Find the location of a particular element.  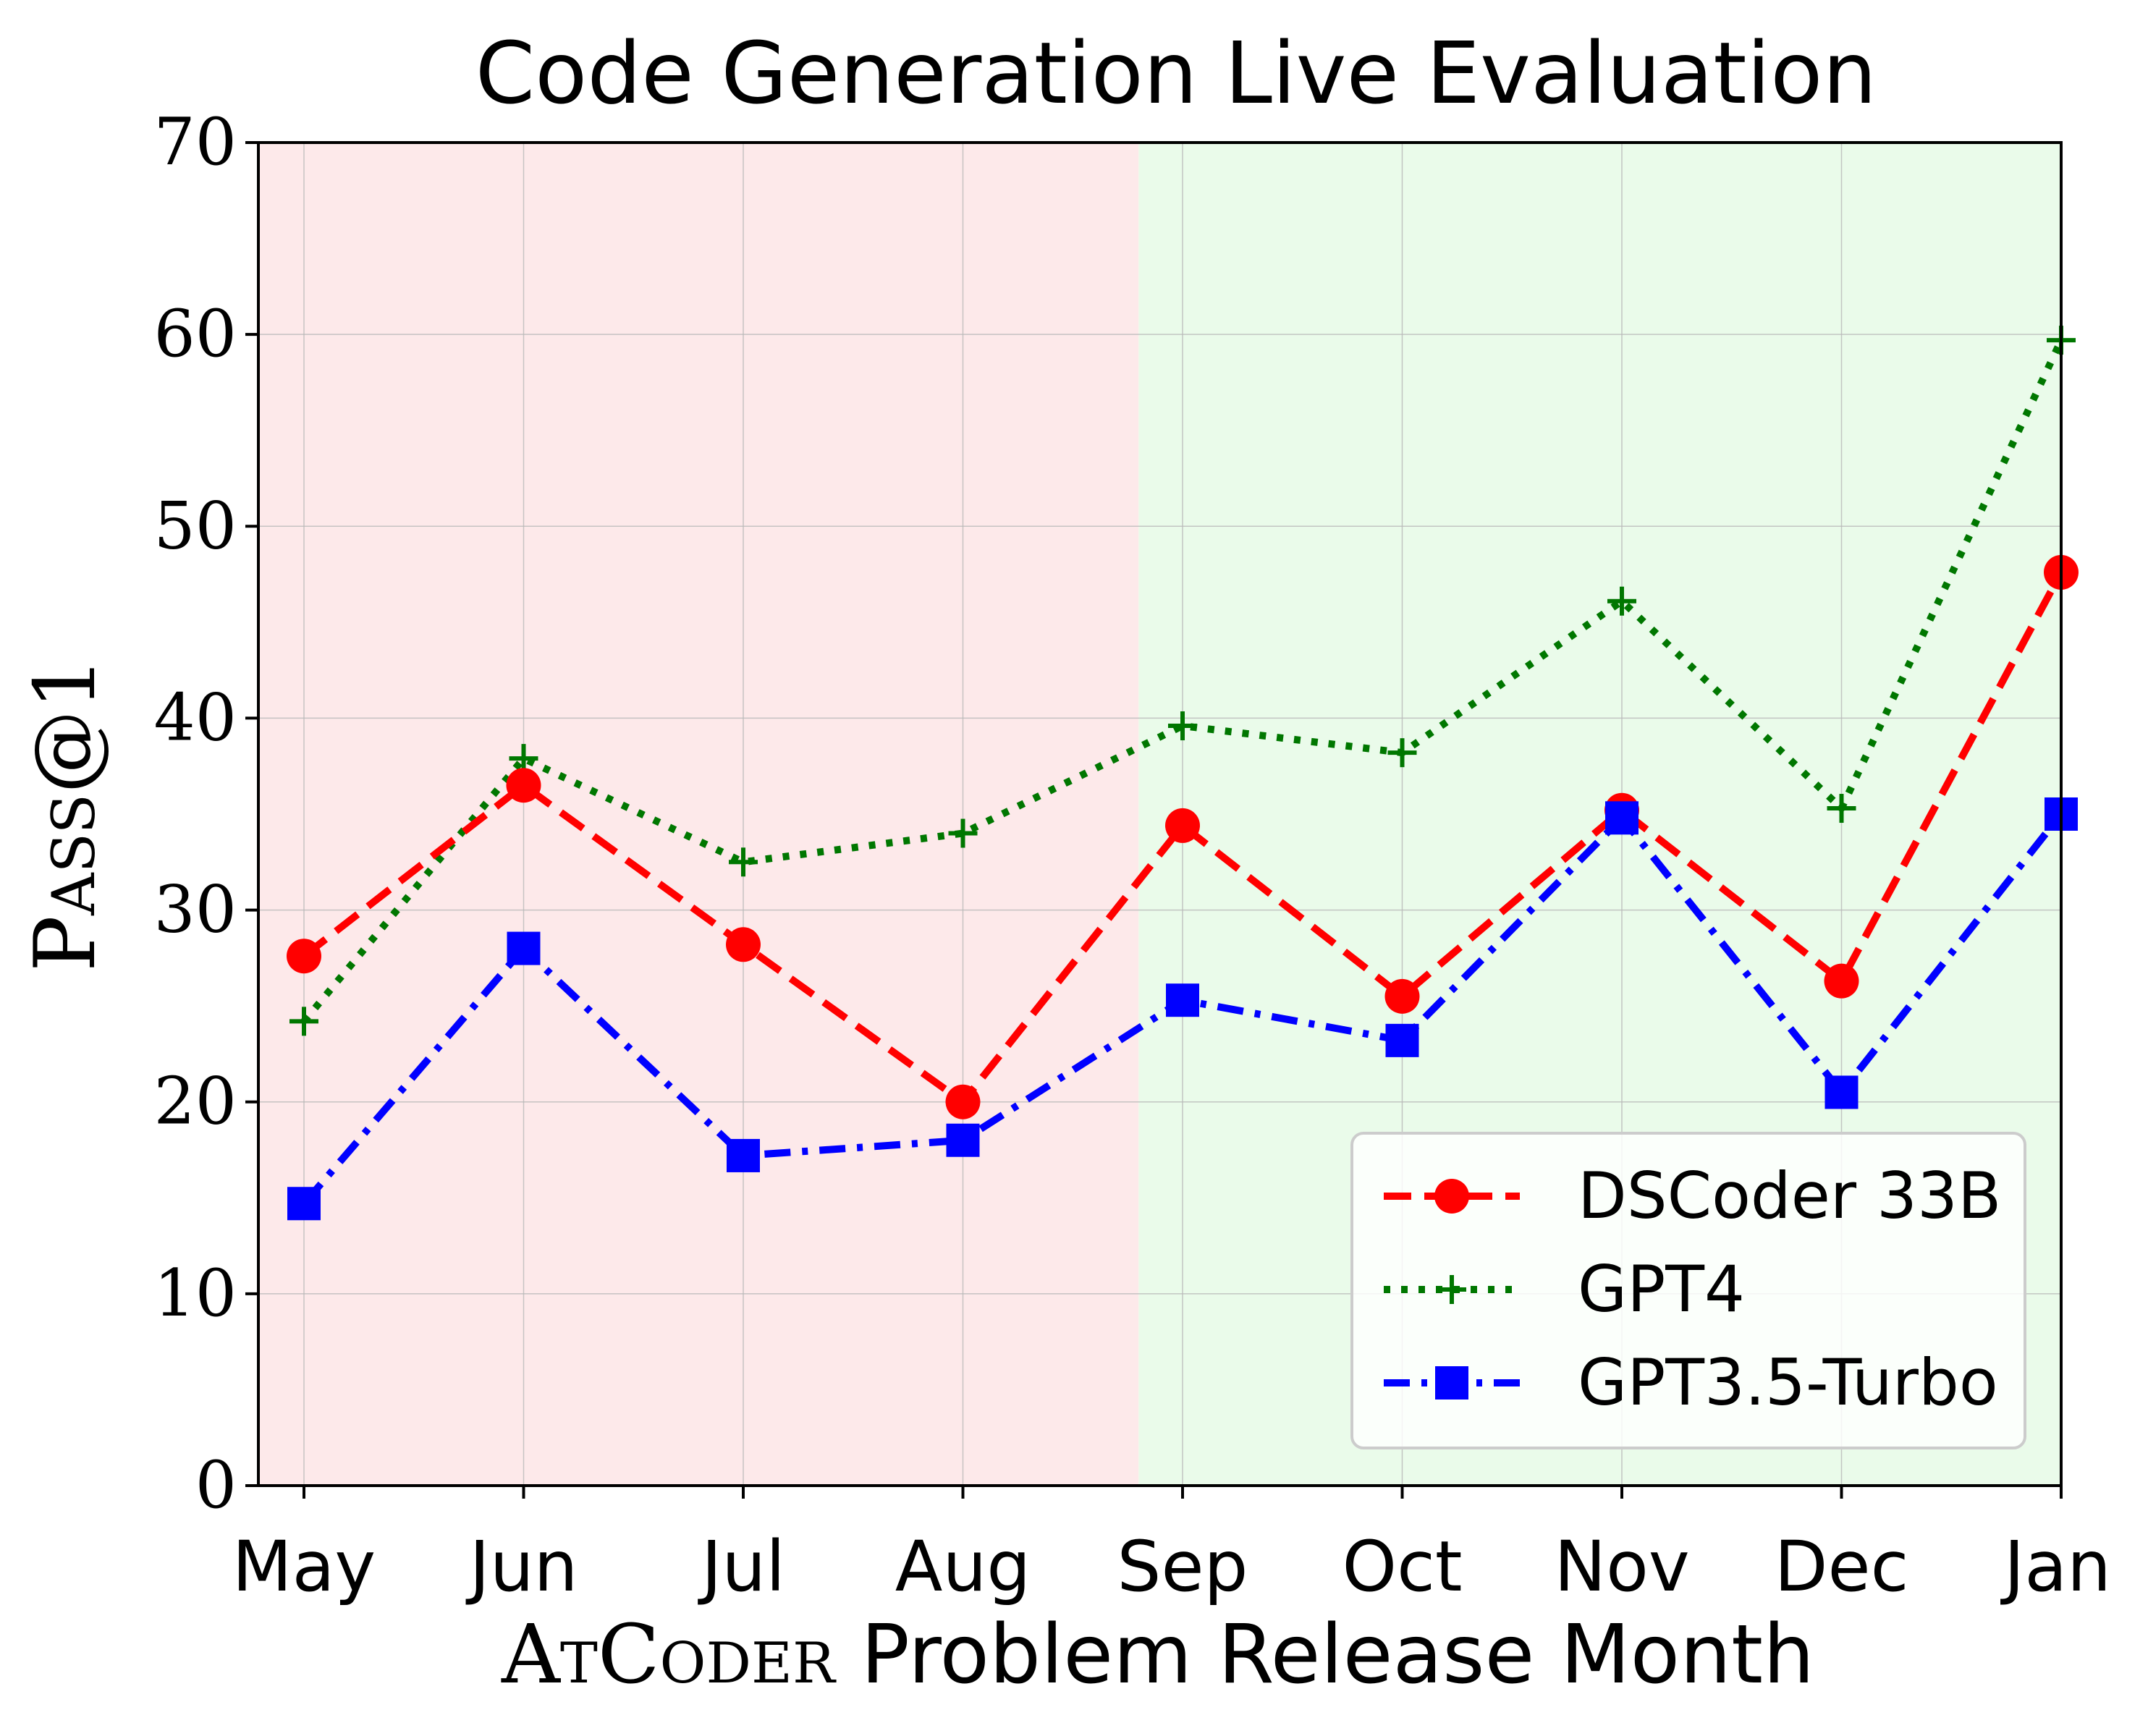

legend-label: GPT4 is located at coordinates (1661, 1289).